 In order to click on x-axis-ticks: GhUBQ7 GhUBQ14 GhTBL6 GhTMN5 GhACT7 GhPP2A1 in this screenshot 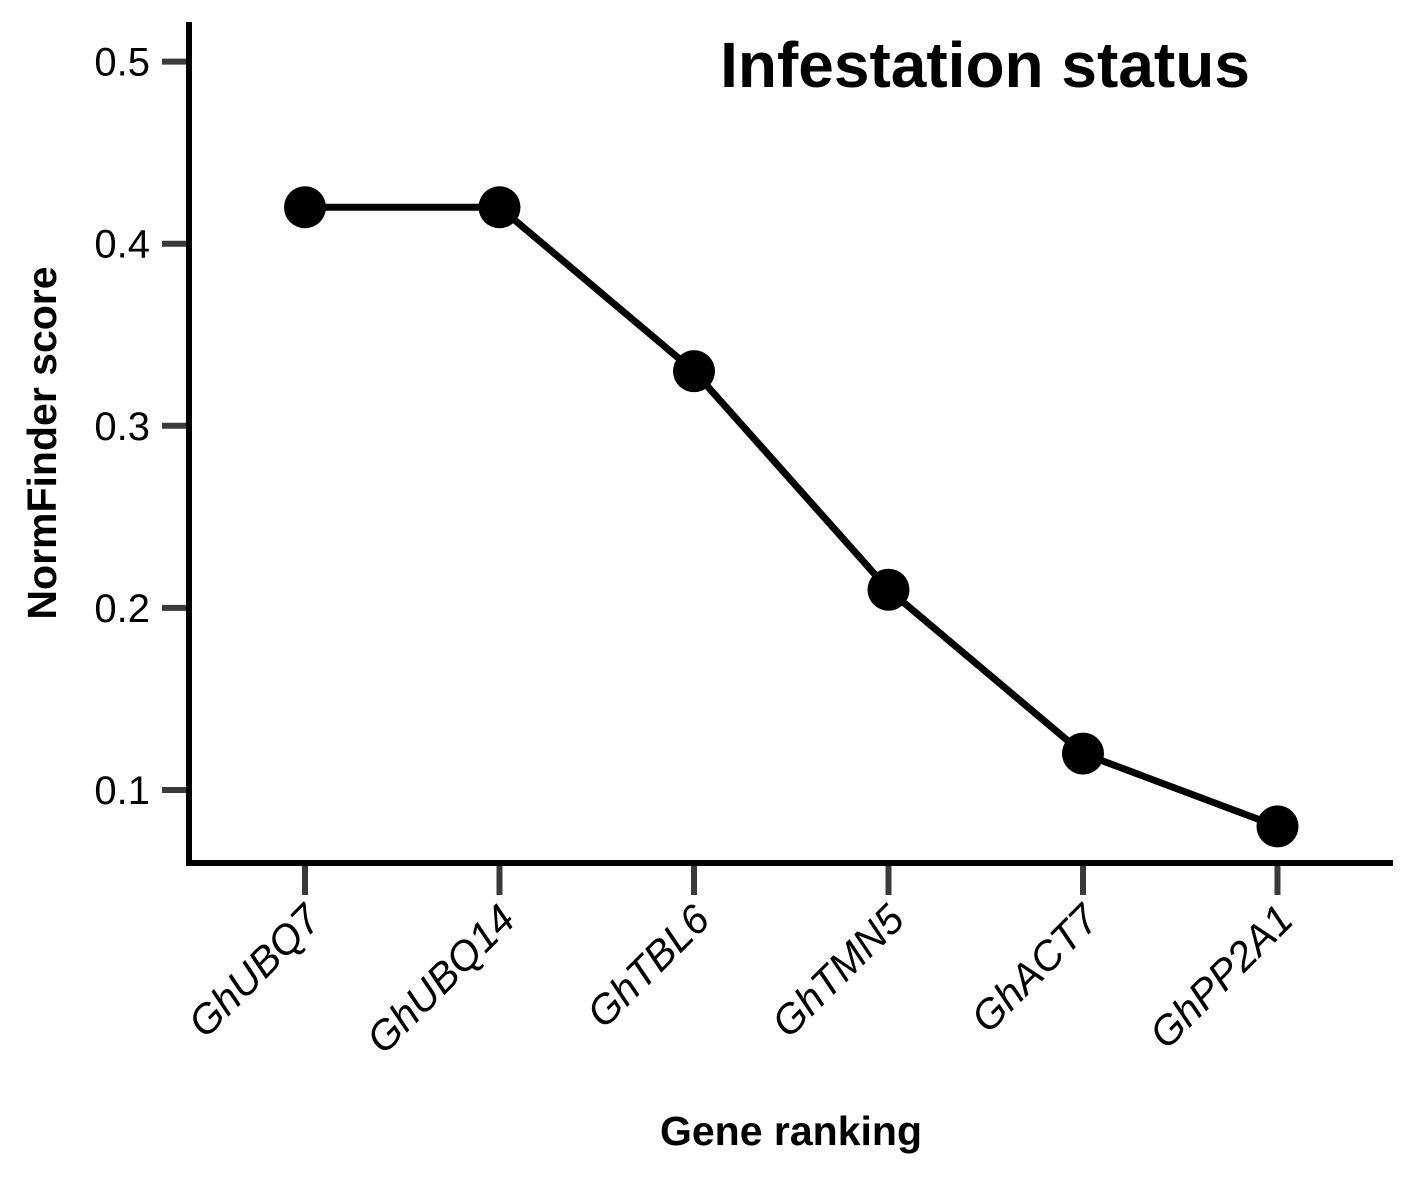, I will do `click(740, 964)`.